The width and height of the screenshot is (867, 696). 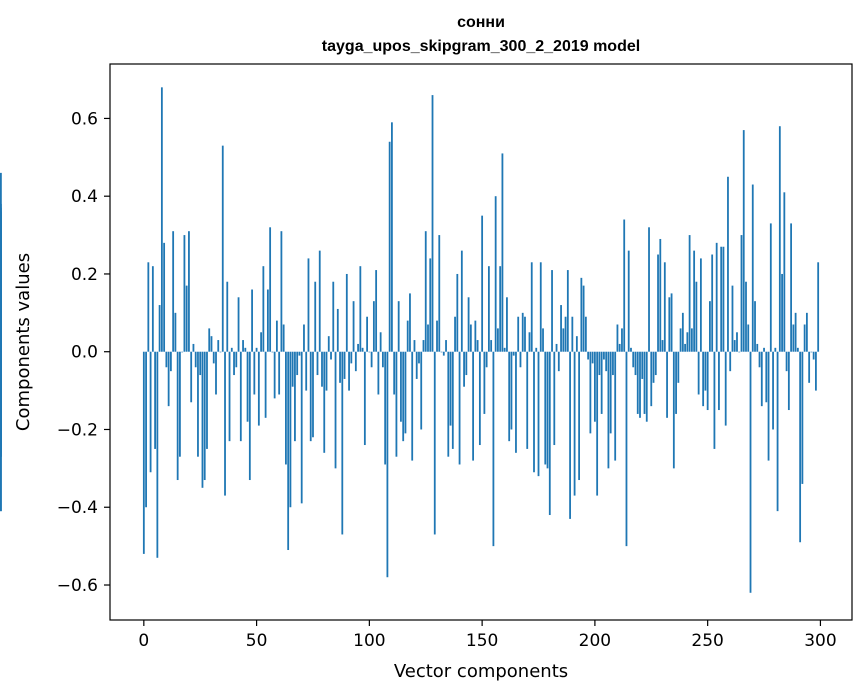 I want to click on chart-subtitle: tayga_upos_skipgram_300_2_2019 model, so click(x=481, y=46).